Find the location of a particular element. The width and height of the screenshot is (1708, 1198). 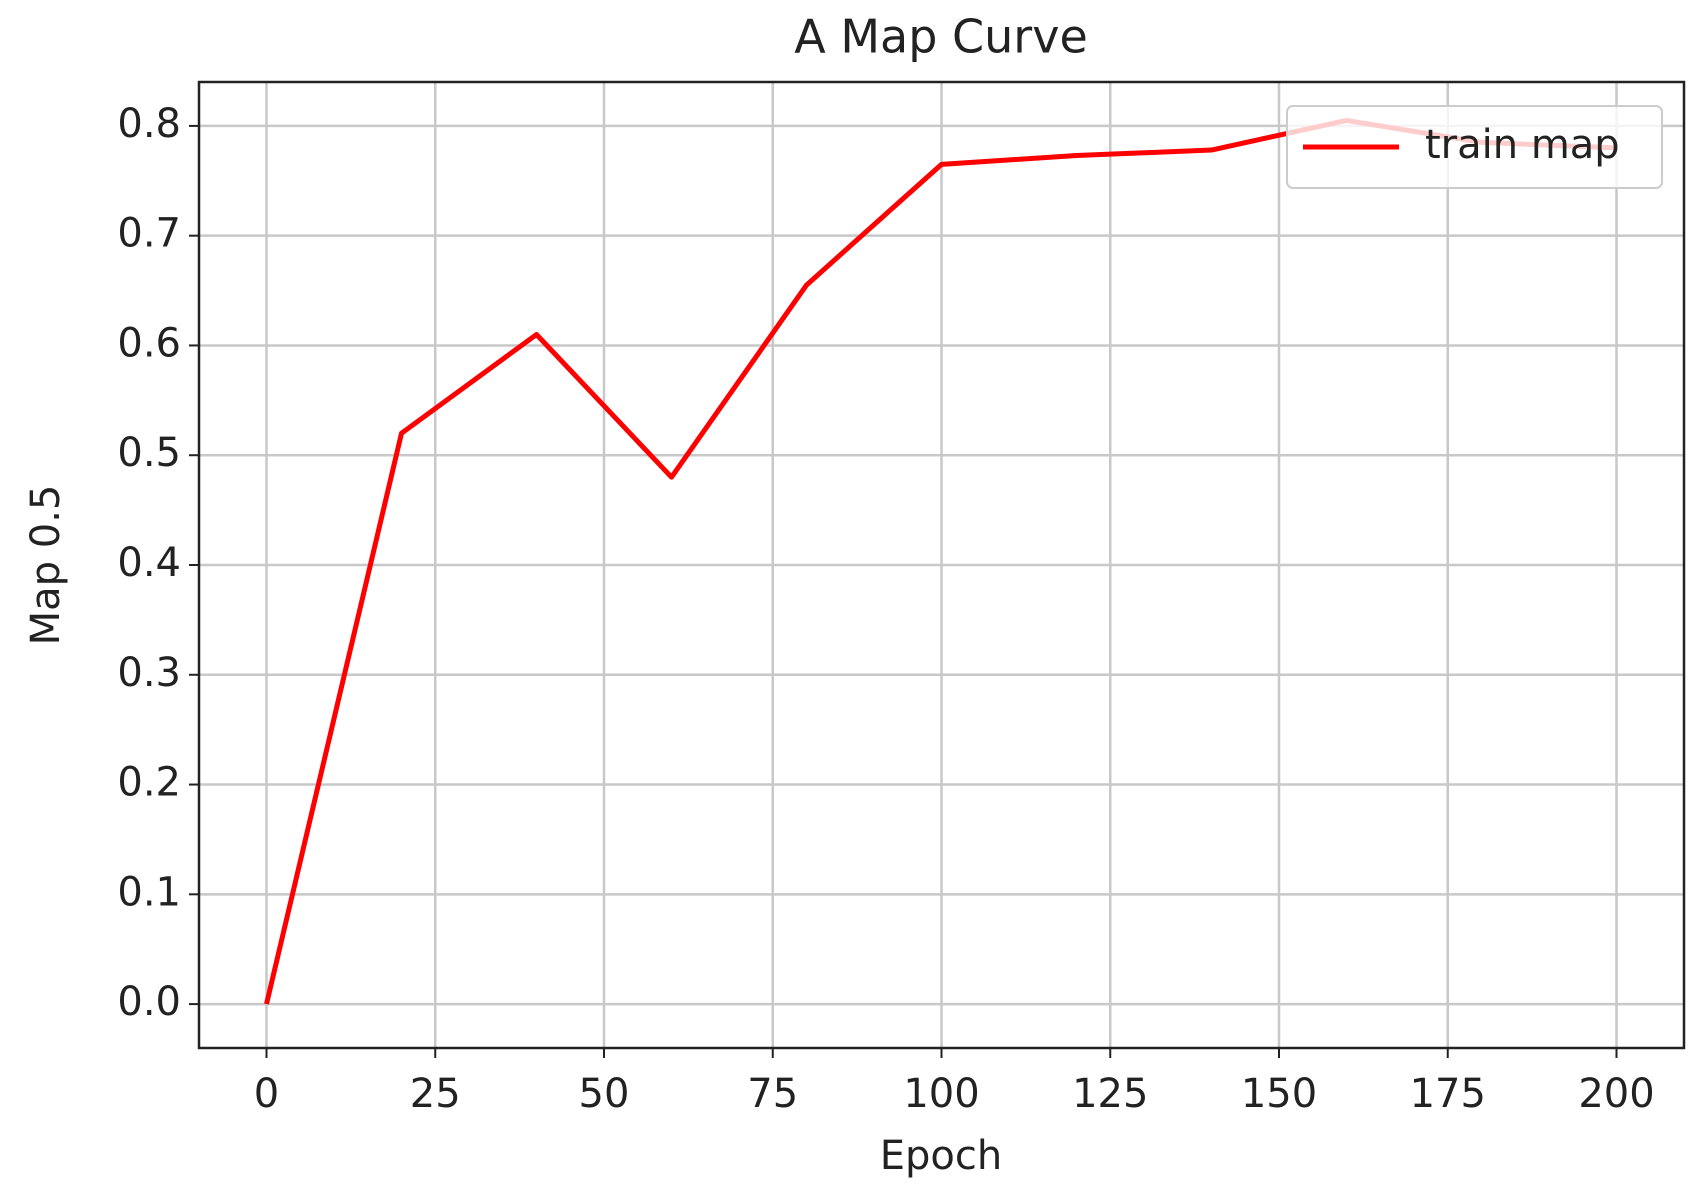

x-tick-label: 125 is located at coordinates (1110, 1094).